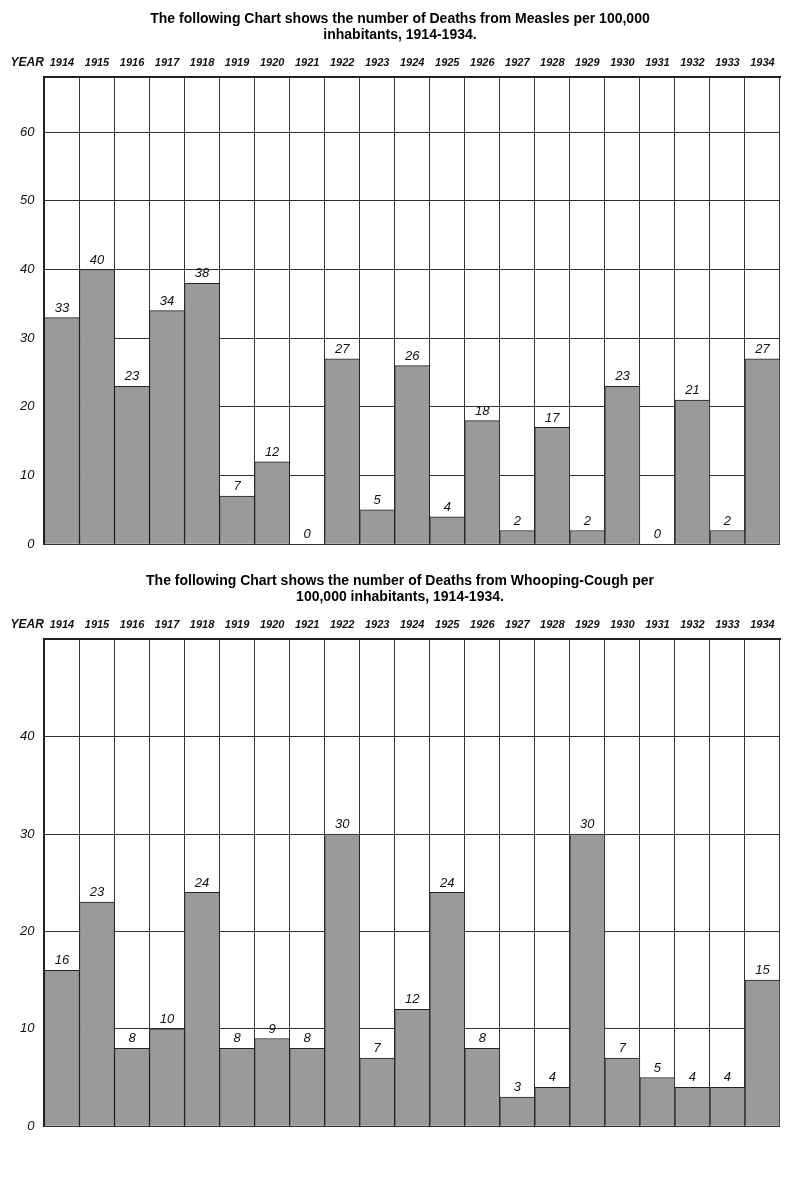  What do you see at coordinates (167, 300) in the screenshot?
I see `data-label: 34` at bounding box center [167, 300].